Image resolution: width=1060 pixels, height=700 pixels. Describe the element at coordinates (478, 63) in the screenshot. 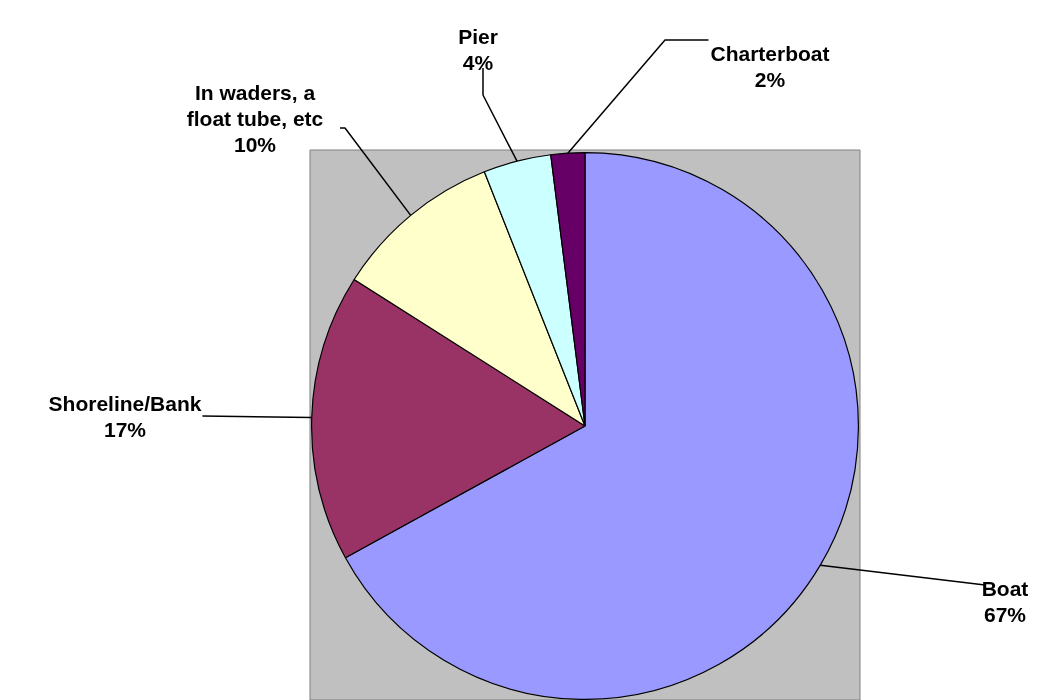

I see `data-label: 4%` at that location.